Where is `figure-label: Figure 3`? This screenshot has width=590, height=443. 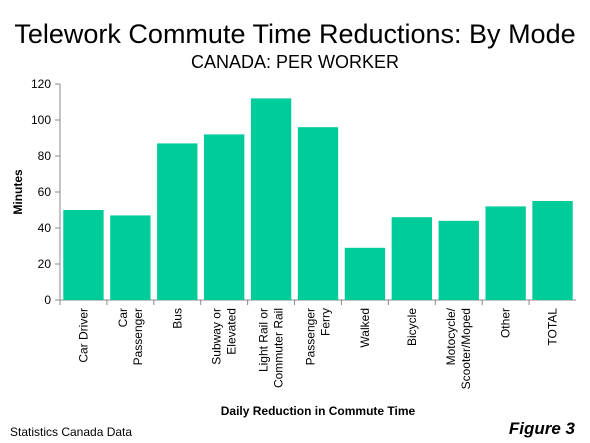
figure-label: Figure 3 is located at coordinates (542, 428).